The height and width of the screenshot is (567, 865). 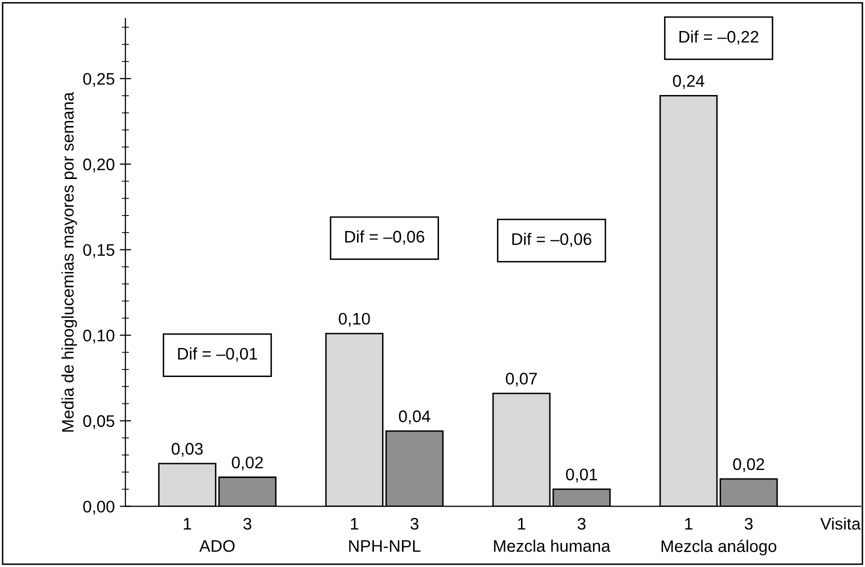 What do you see at coordinates (98, 251) in the screenshot?
I see `y-tick-label: 0,15` at bounding box center [98, 251].